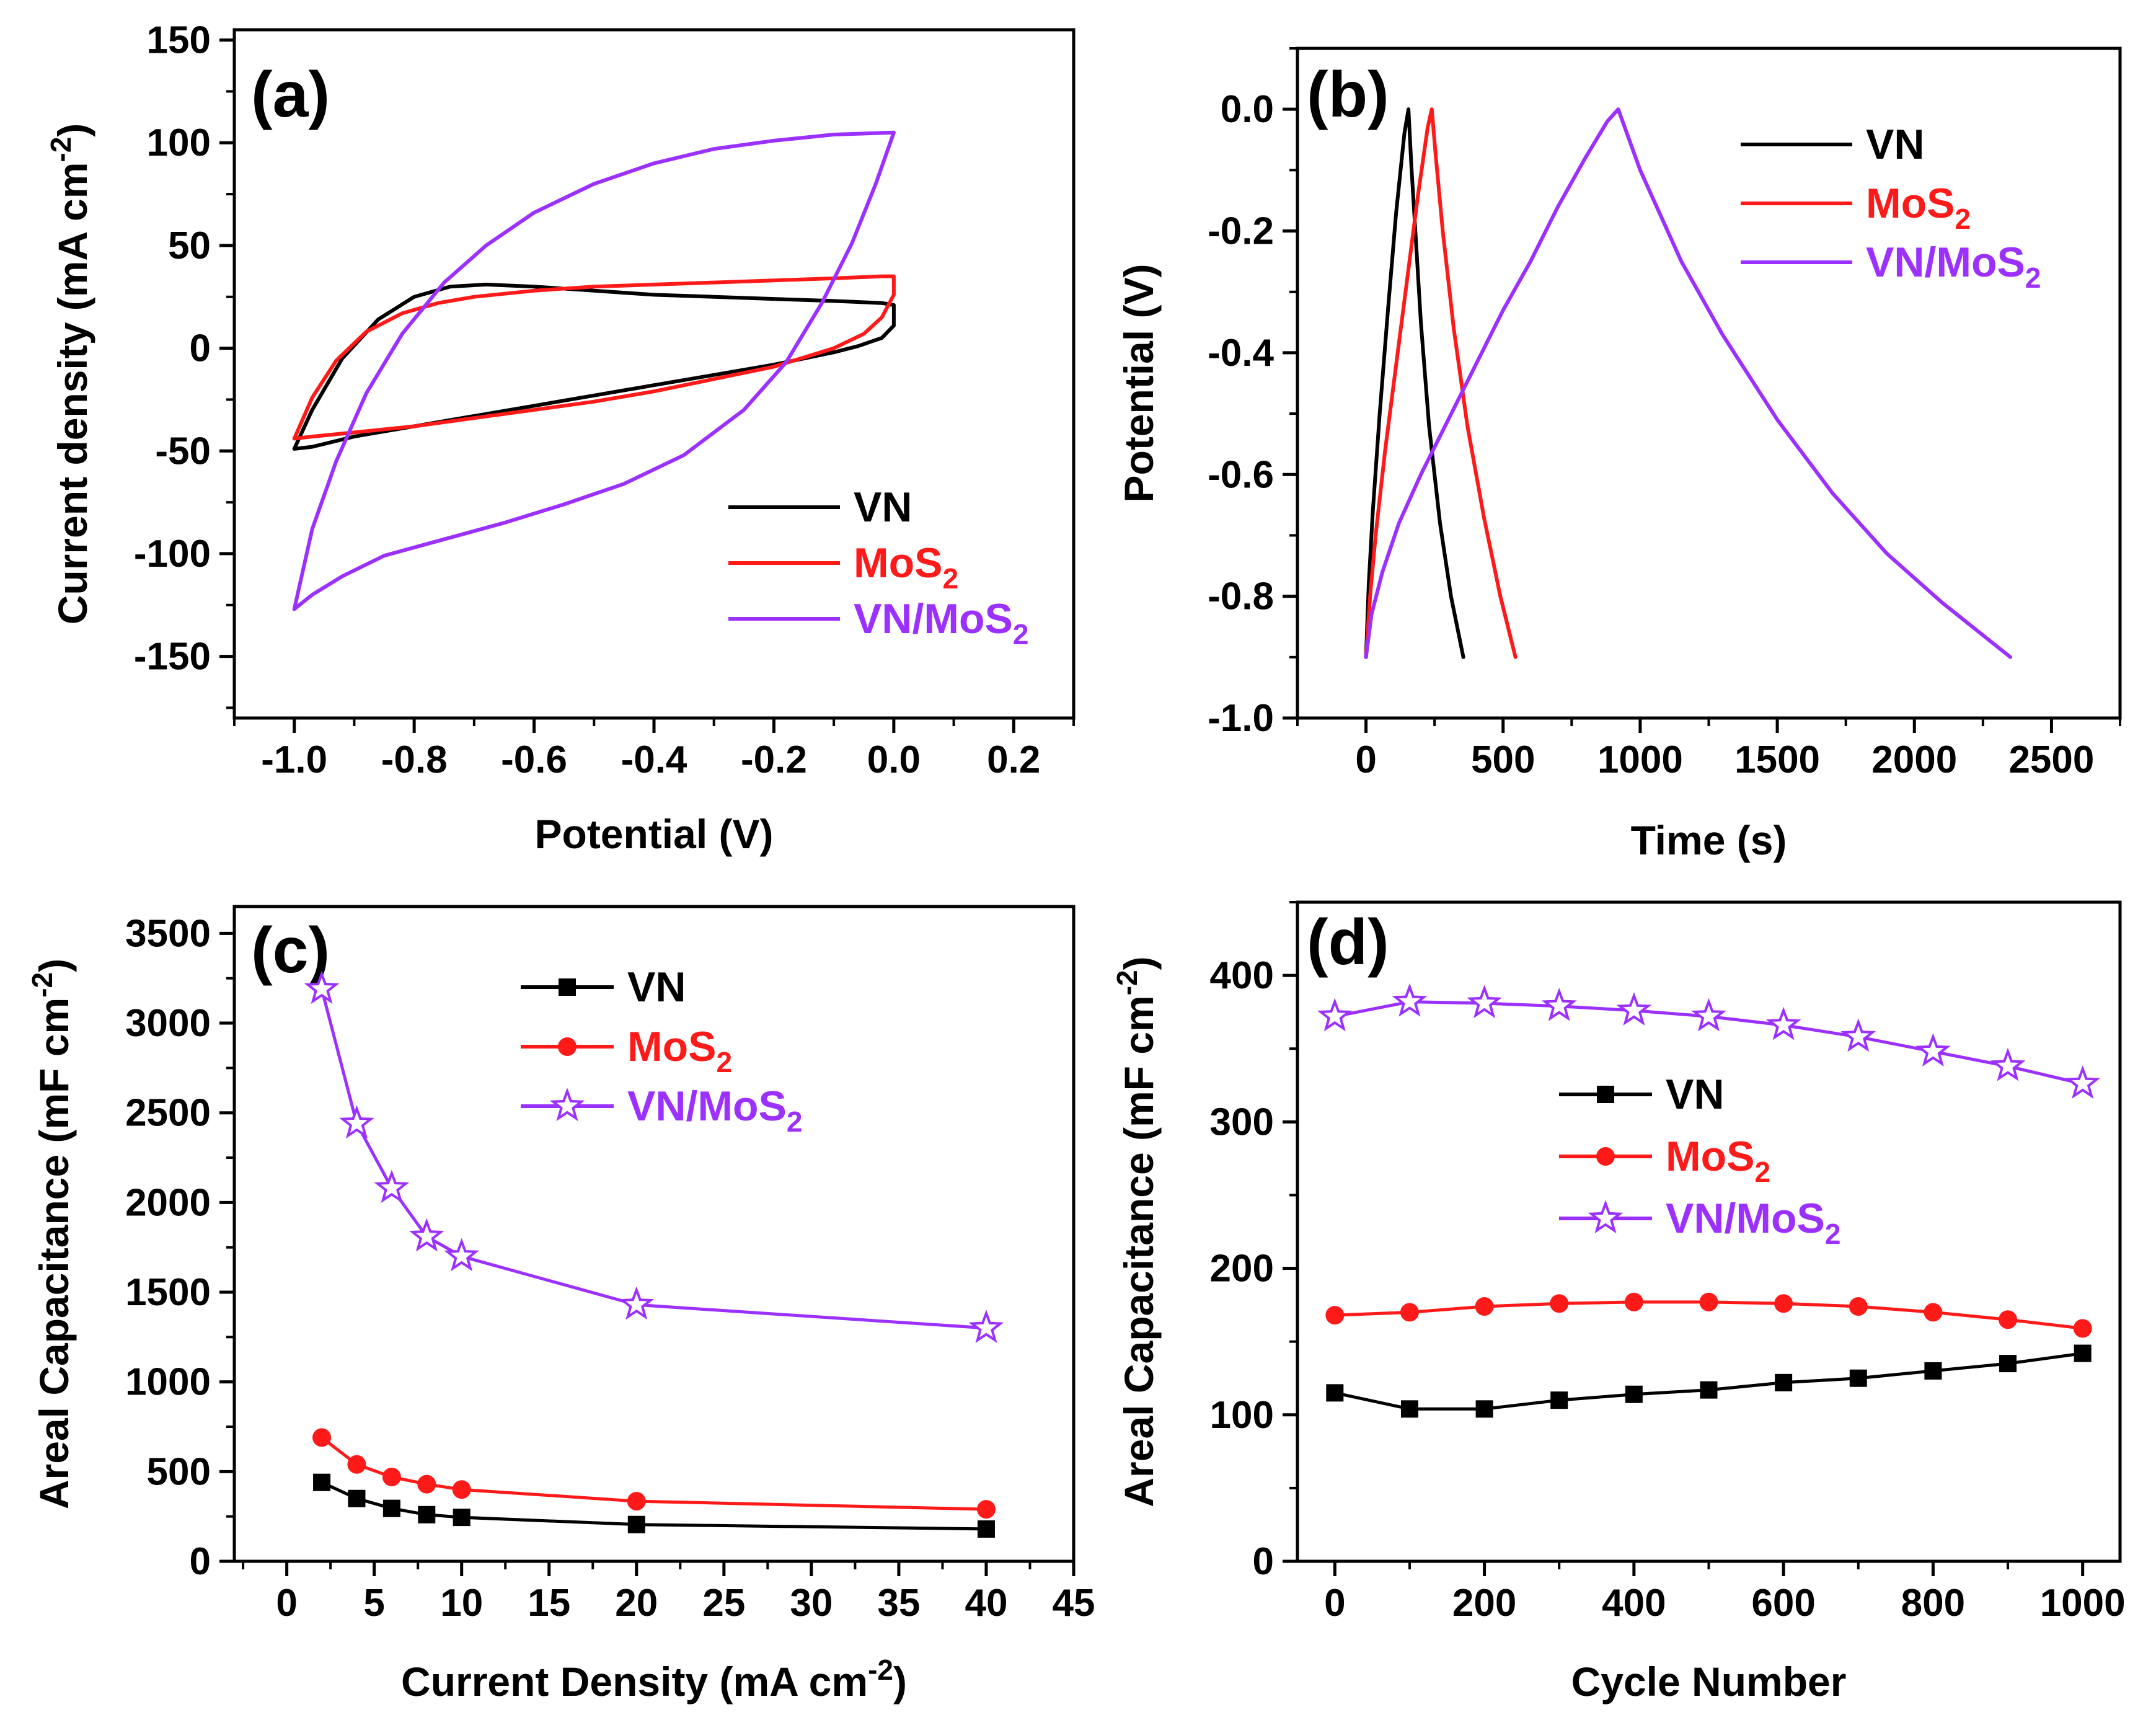 Image resolution: width=2156 pixels, height=1725 pixels. I want to click on x-tick-label: 600, so click(1783, 1603).